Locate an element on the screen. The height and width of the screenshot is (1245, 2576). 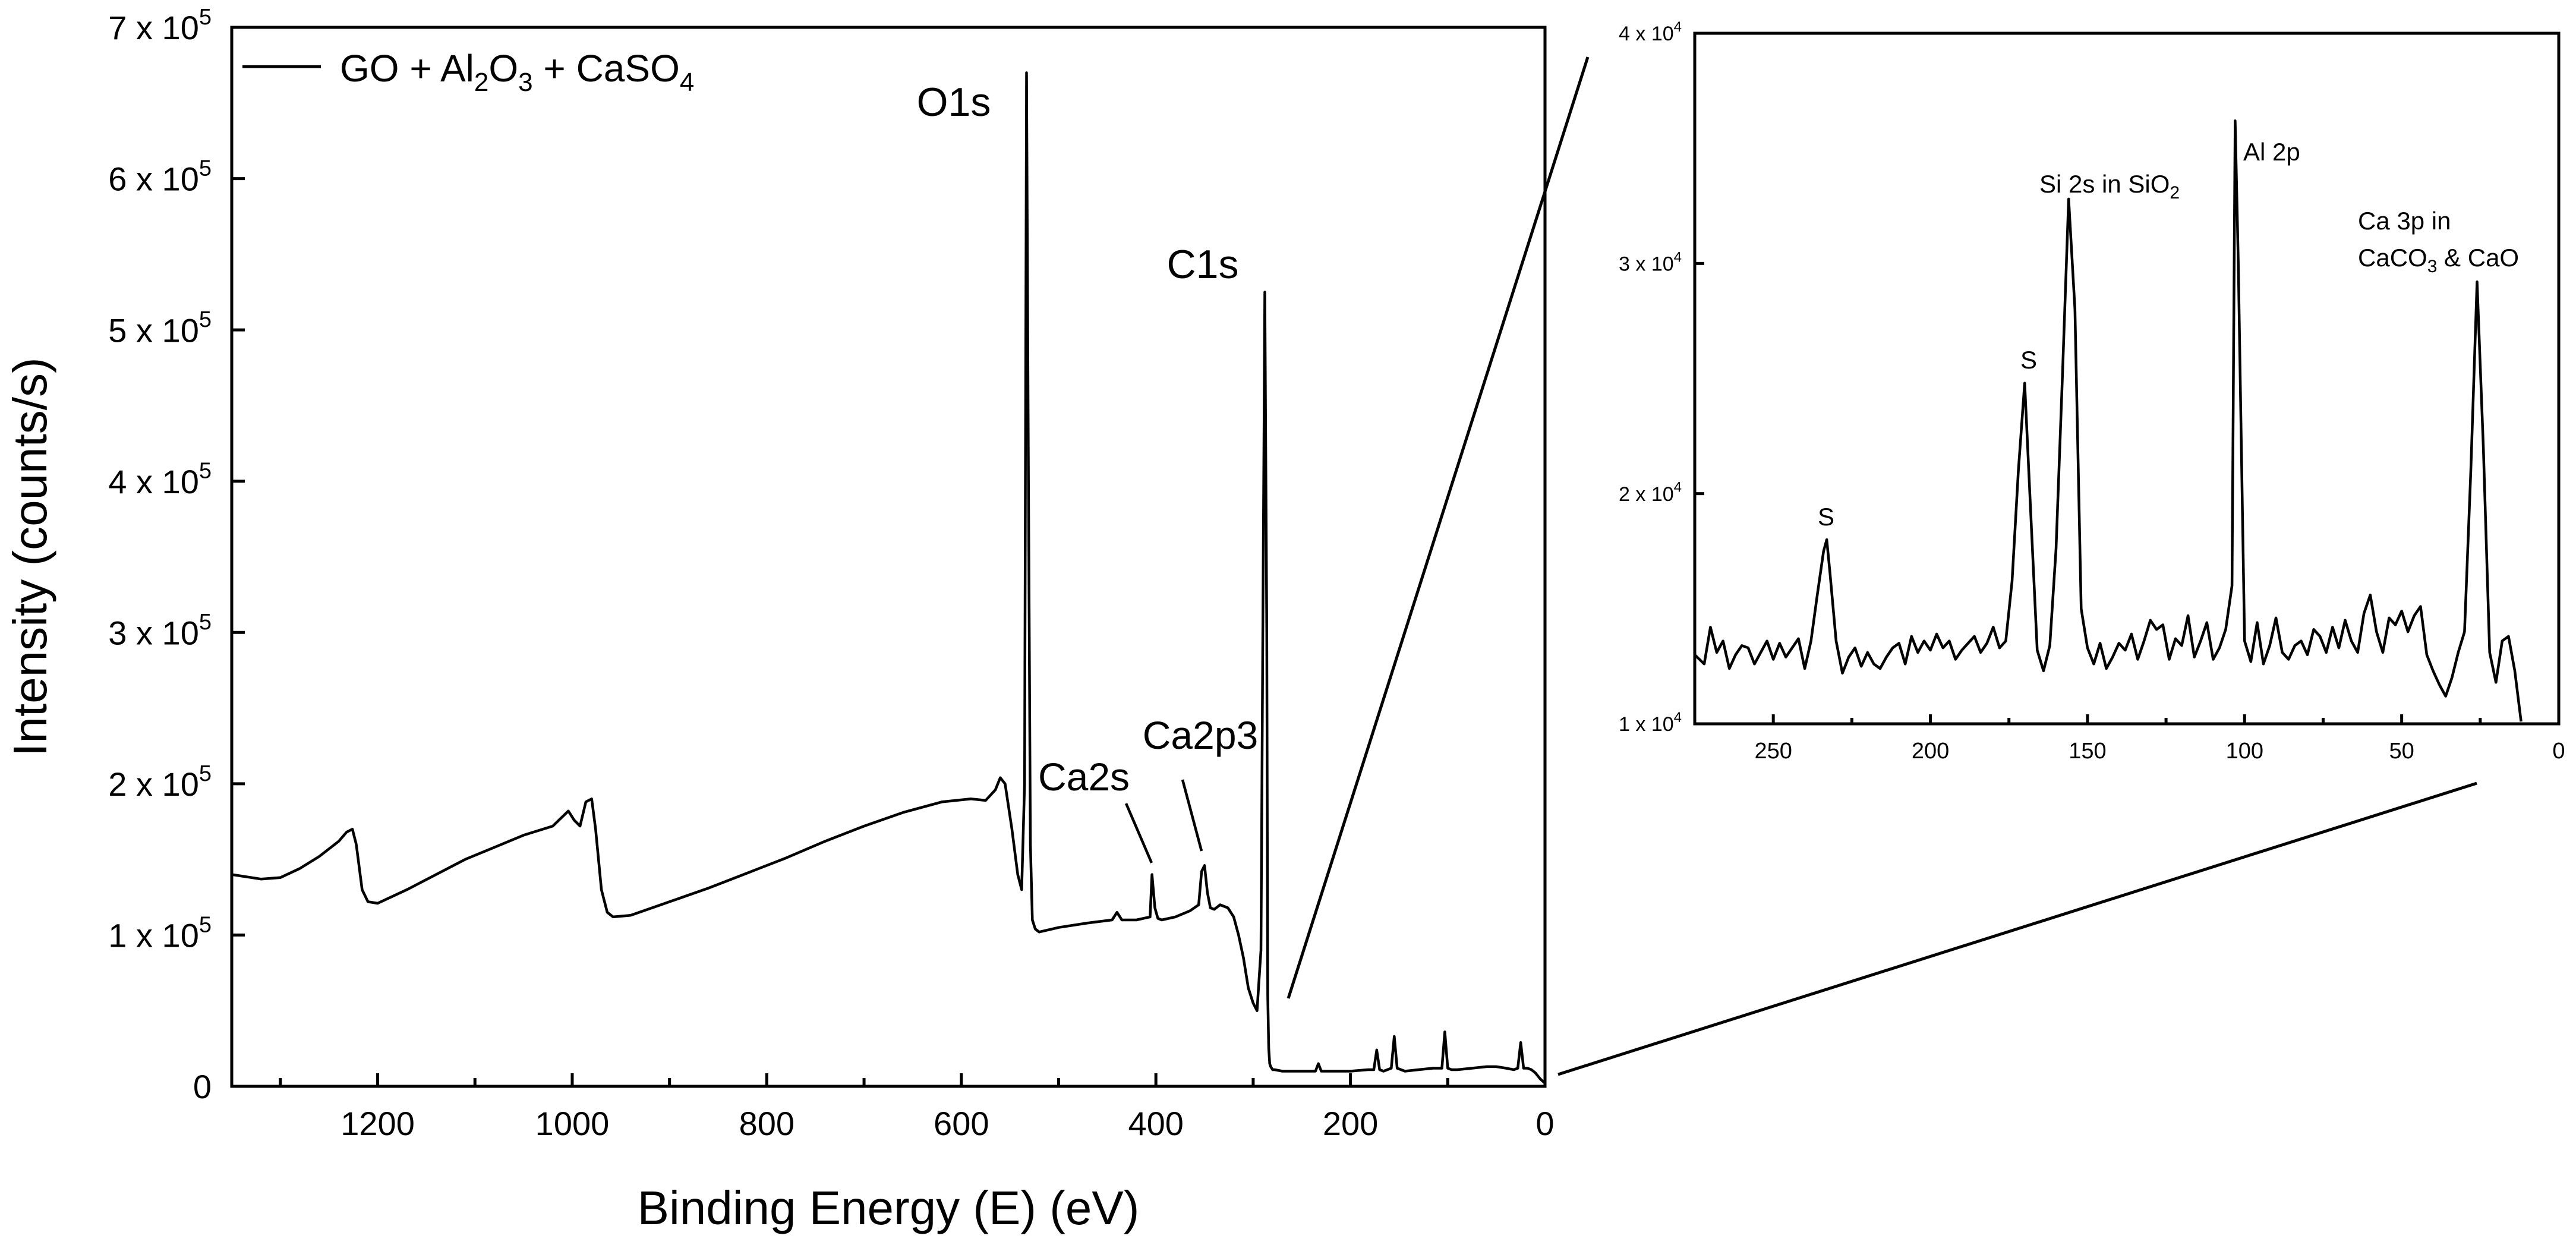
inset-y-tick-labels: 1 x 104 2 x 104 3 x 104 4 x 104 is located at coordinates (1651, 377).